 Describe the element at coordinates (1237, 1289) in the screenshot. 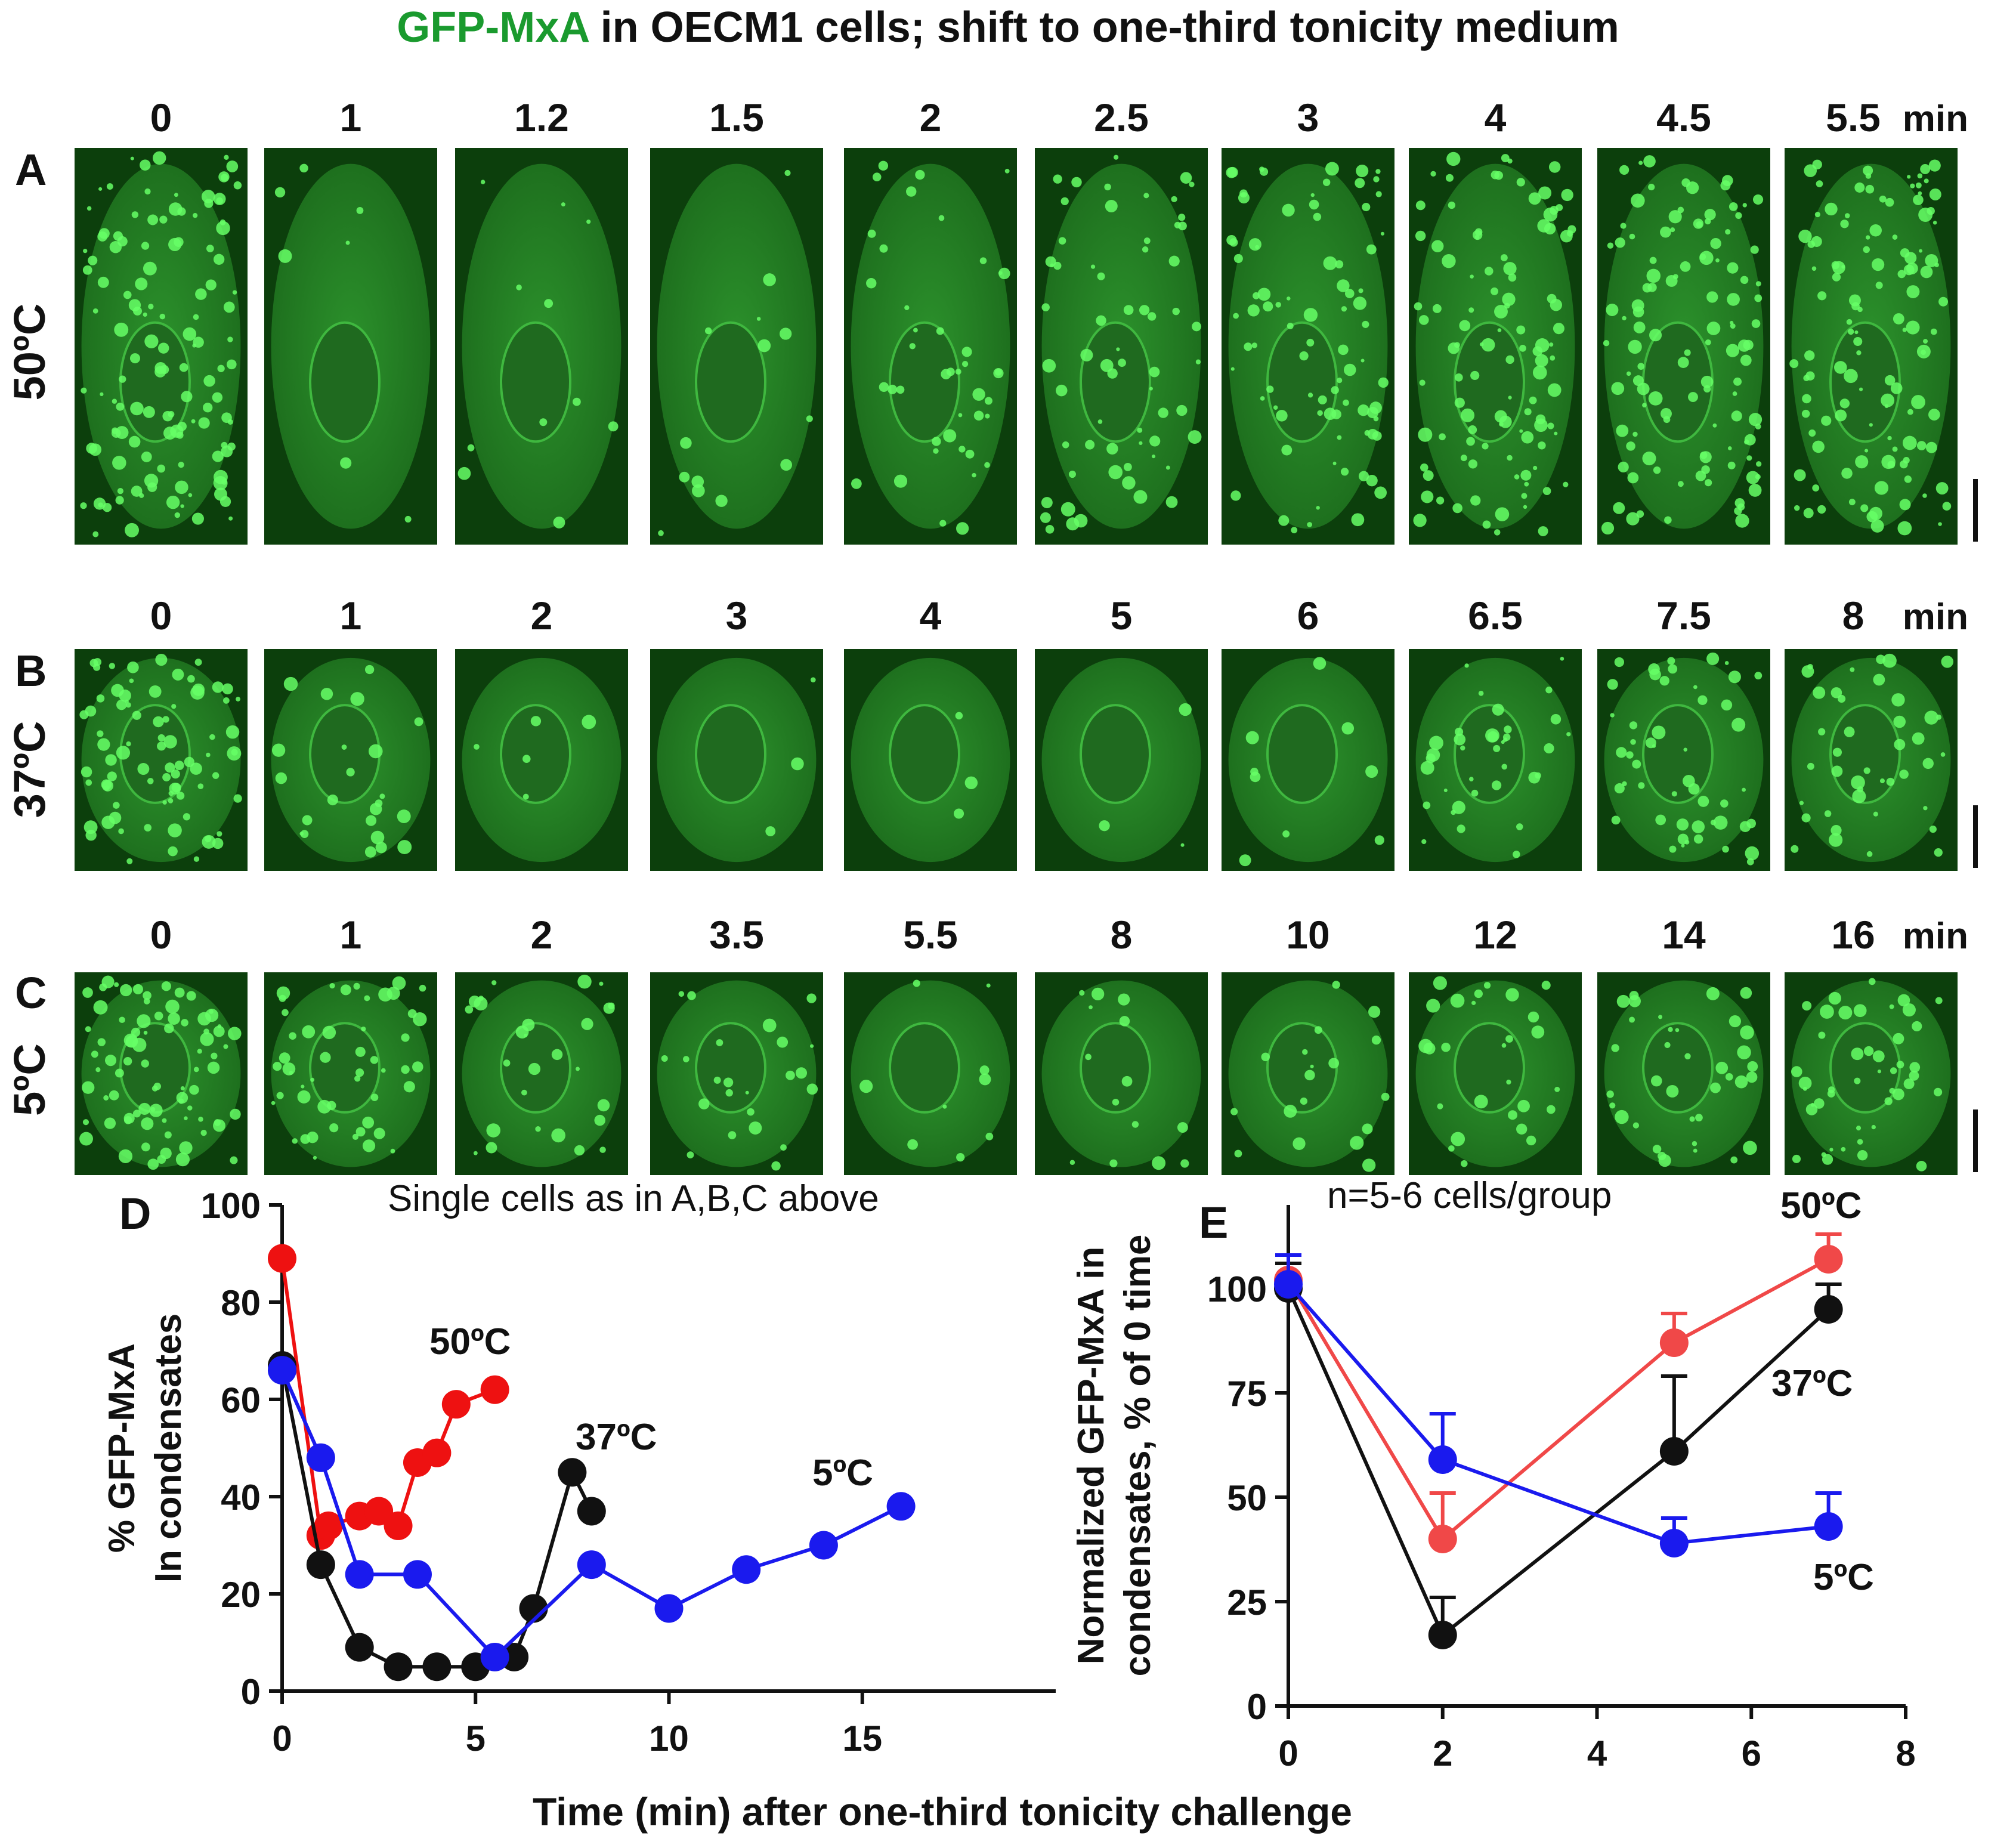

I see `y-tick-label: 100` at that location.